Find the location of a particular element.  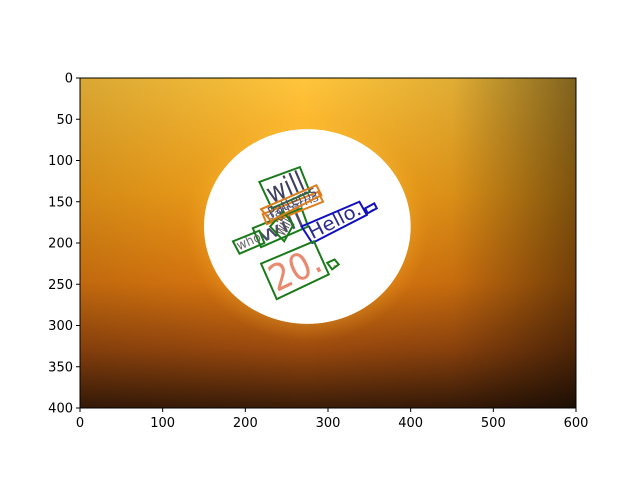

annotation-text: . is located at coordinates (332, 264).